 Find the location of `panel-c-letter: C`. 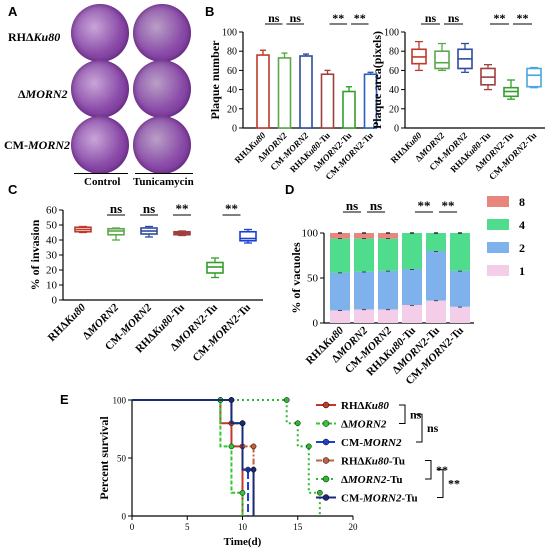

panel-c-letter: C is located at coordinates (13, 189).